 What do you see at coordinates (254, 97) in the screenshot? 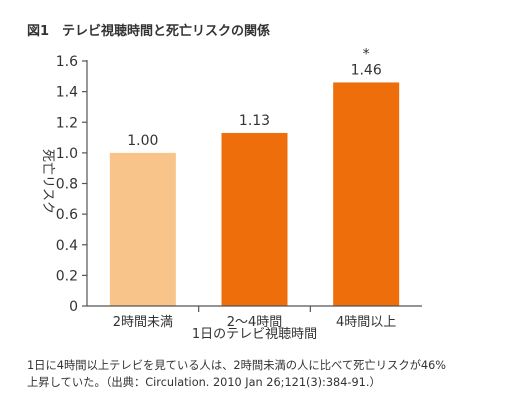
I see `data-labels: 1.00 1.13 1.46*` at bounding box center [254, 97].